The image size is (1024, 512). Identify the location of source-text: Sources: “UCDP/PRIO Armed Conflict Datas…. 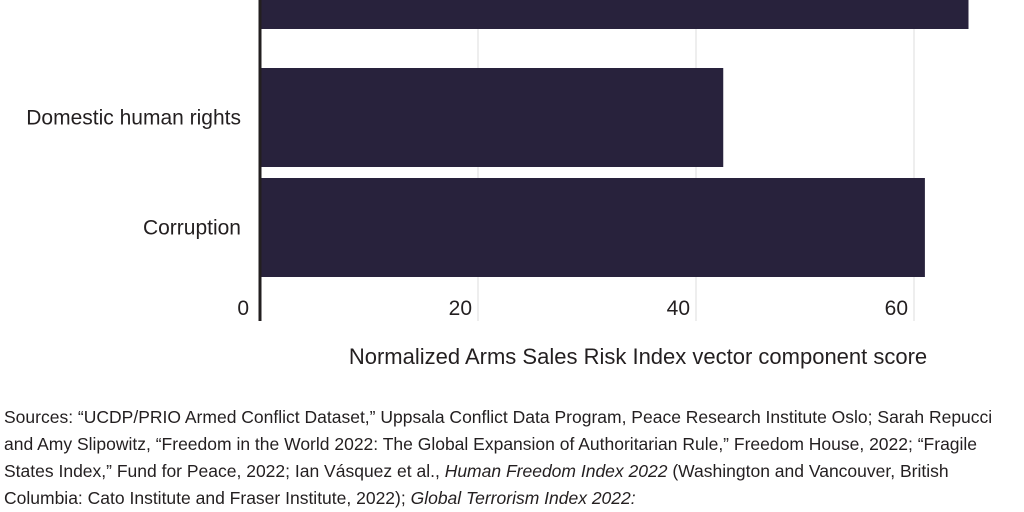
(498, 444).